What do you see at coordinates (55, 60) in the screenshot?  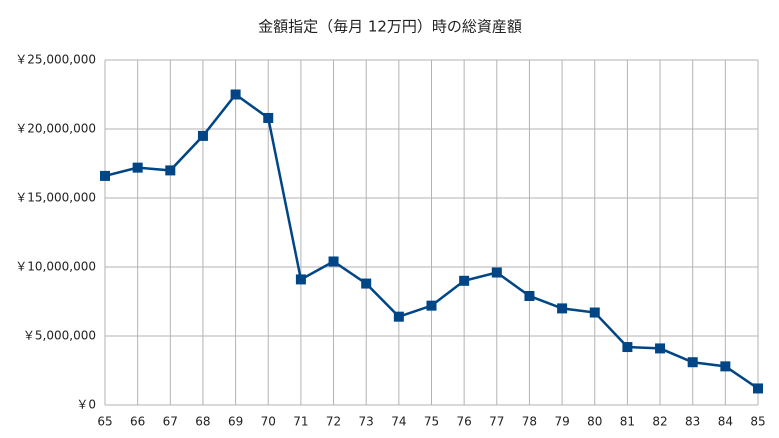 I see `y-tick-label: ￥25,000,000` at bounding box center [55, 60].